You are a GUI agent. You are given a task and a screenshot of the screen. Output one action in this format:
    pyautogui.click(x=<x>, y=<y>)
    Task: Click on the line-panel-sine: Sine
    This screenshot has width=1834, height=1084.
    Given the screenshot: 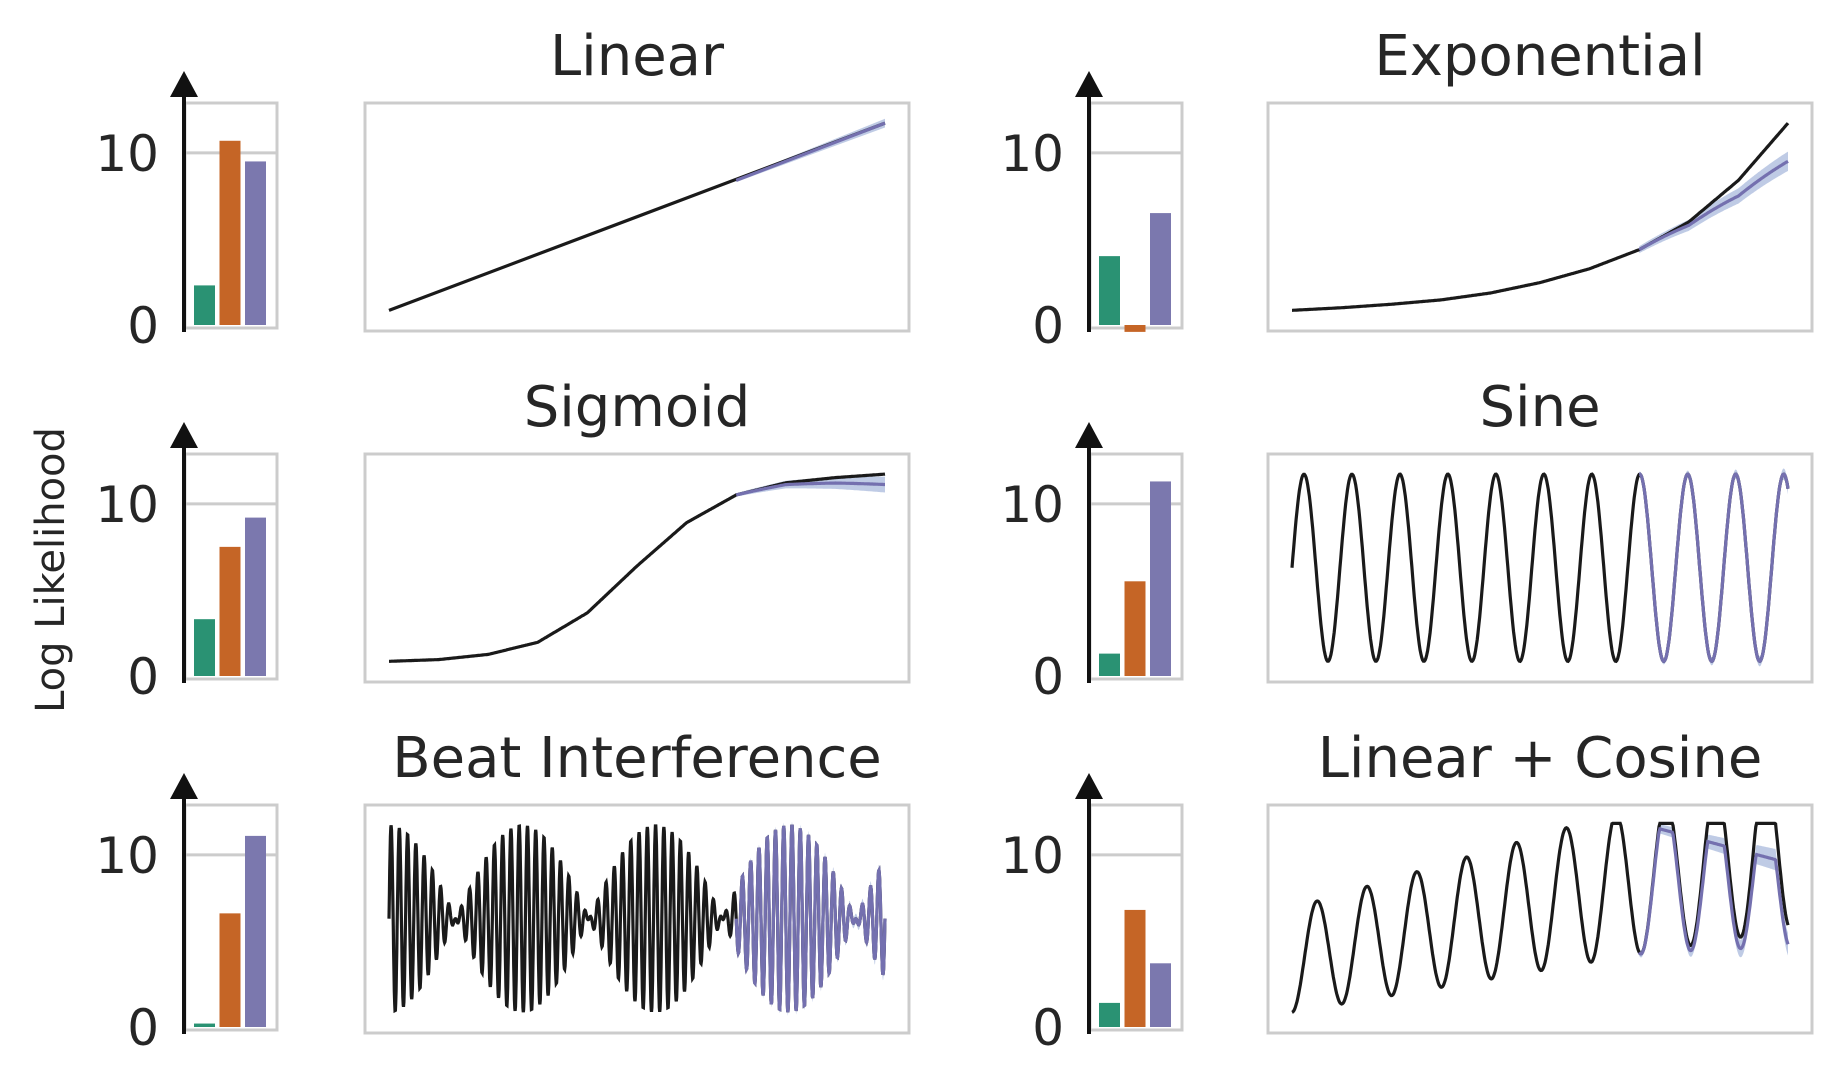 What is the action you would take?
    pyautogui.click(x=1540, y=529)
    